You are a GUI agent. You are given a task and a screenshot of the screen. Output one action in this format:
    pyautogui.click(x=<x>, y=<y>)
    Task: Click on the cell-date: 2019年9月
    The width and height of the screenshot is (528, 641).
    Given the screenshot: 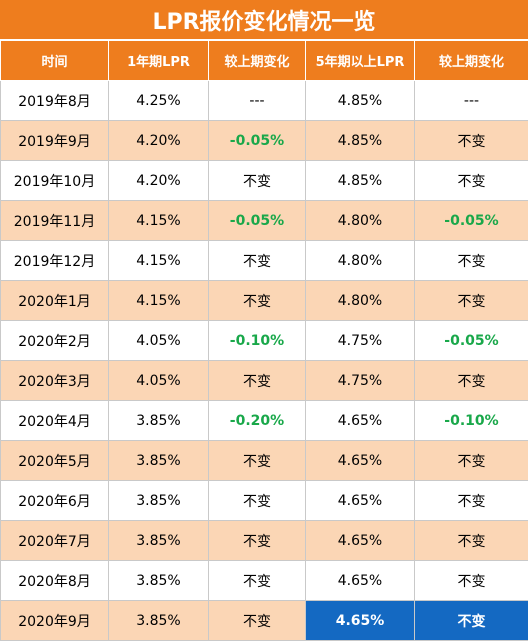 What is the action you would take?
    pyautogui.click(x=54, y=140)
    